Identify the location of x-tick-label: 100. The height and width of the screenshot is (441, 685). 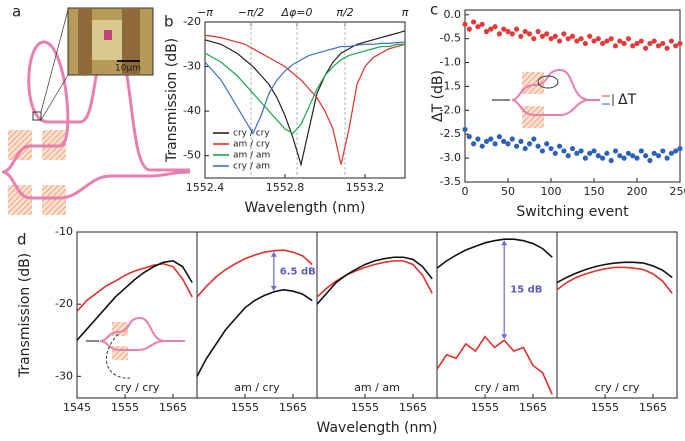
(551, 191).